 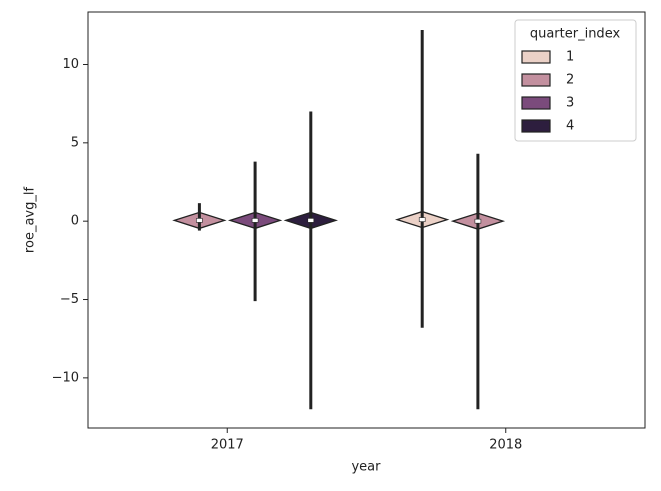 I want to click on legend-title: quarter_index, so click(x=575, y=34).